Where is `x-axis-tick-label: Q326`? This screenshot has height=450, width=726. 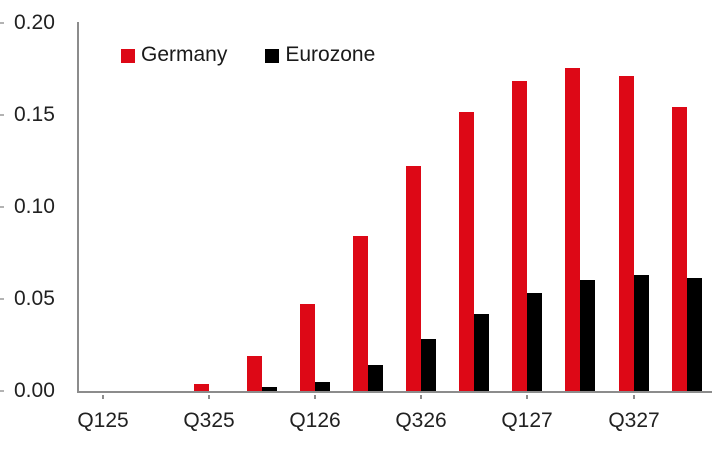 x-axis-tick-label: Q326 is located at coordinates (421, 420).